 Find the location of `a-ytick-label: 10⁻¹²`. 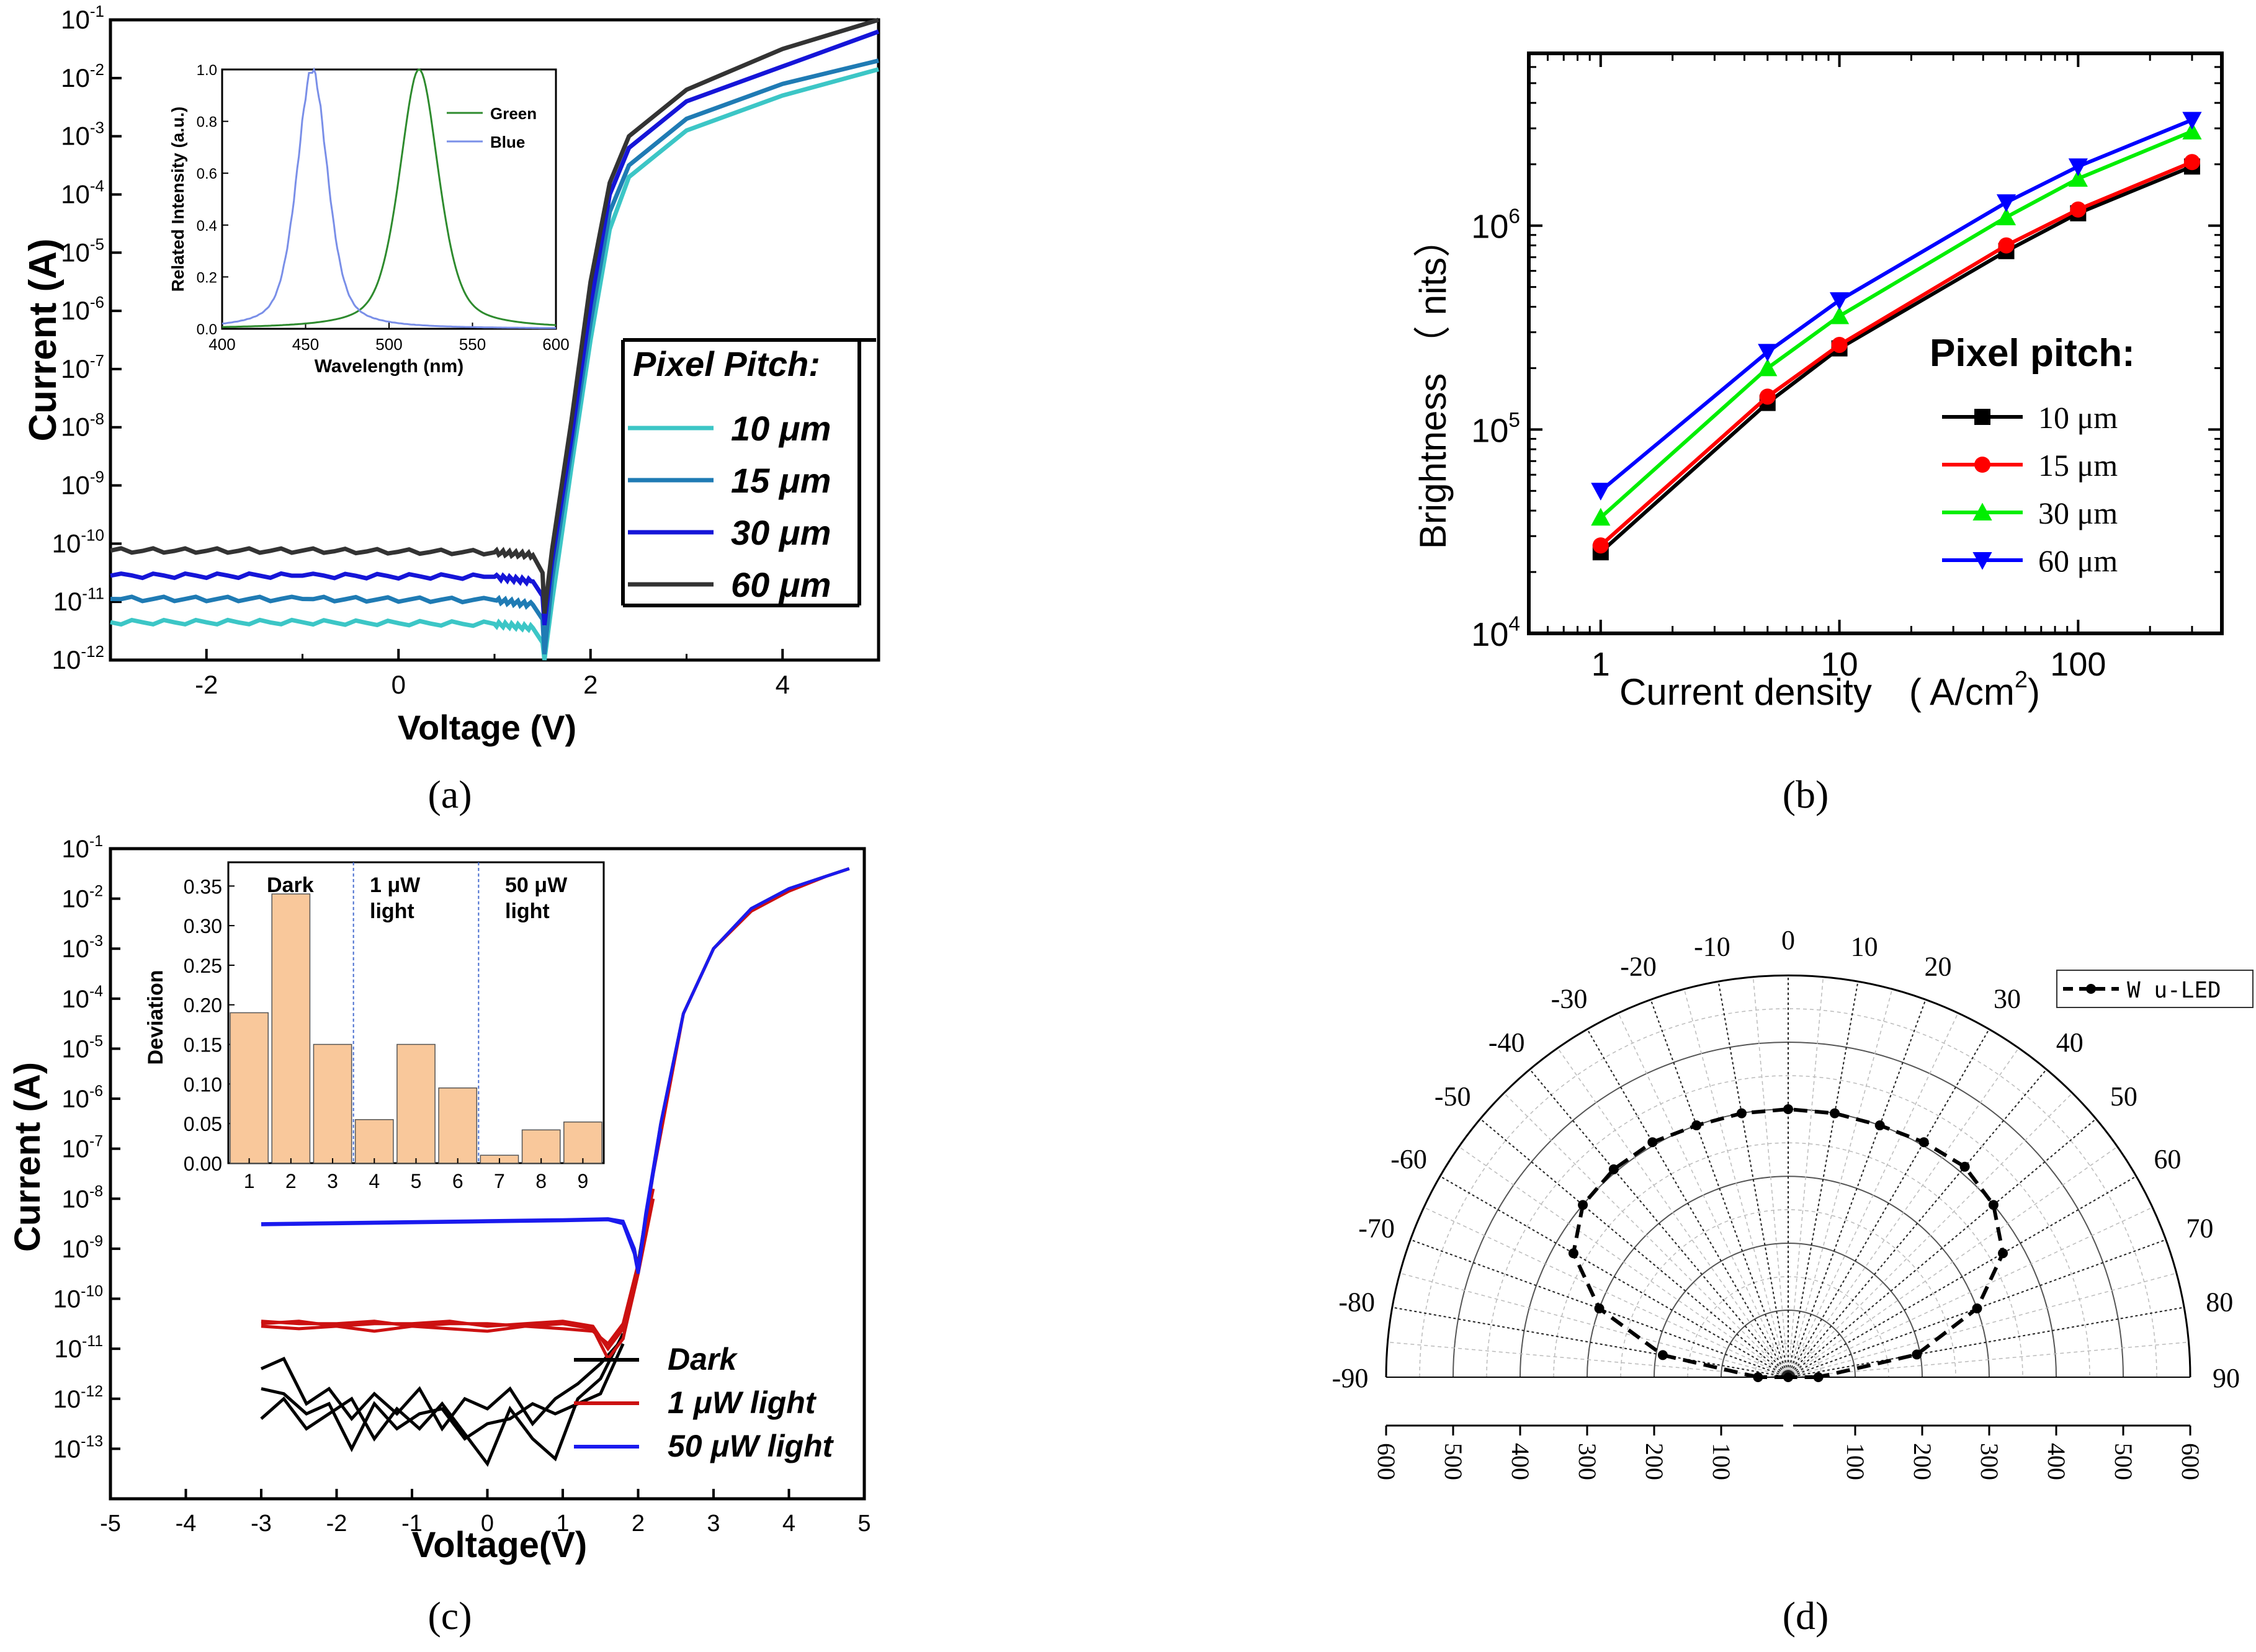

a-ytick-label: 10⁻¹² is located at coordinates (78, 658).